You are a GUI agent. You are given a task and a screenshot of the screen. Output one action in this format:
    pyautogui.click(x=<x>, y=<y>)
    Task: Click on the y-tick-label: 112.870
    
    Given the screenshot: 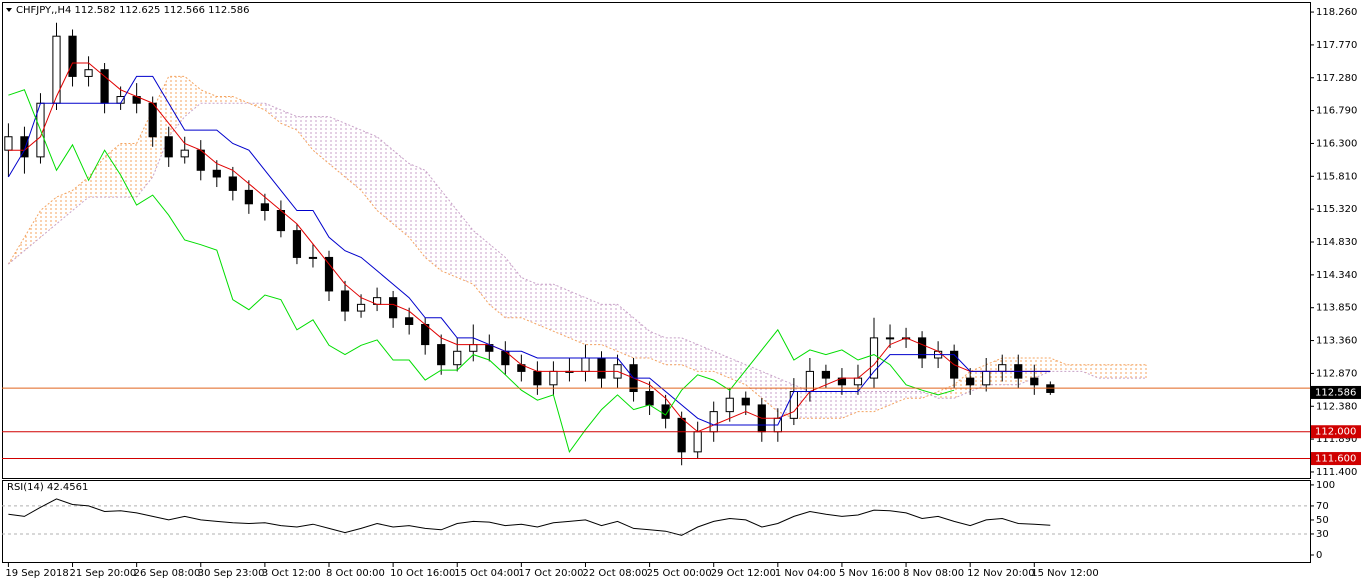 What is the action you would take?
    pyautogui.click(x=1336, y=373)
    